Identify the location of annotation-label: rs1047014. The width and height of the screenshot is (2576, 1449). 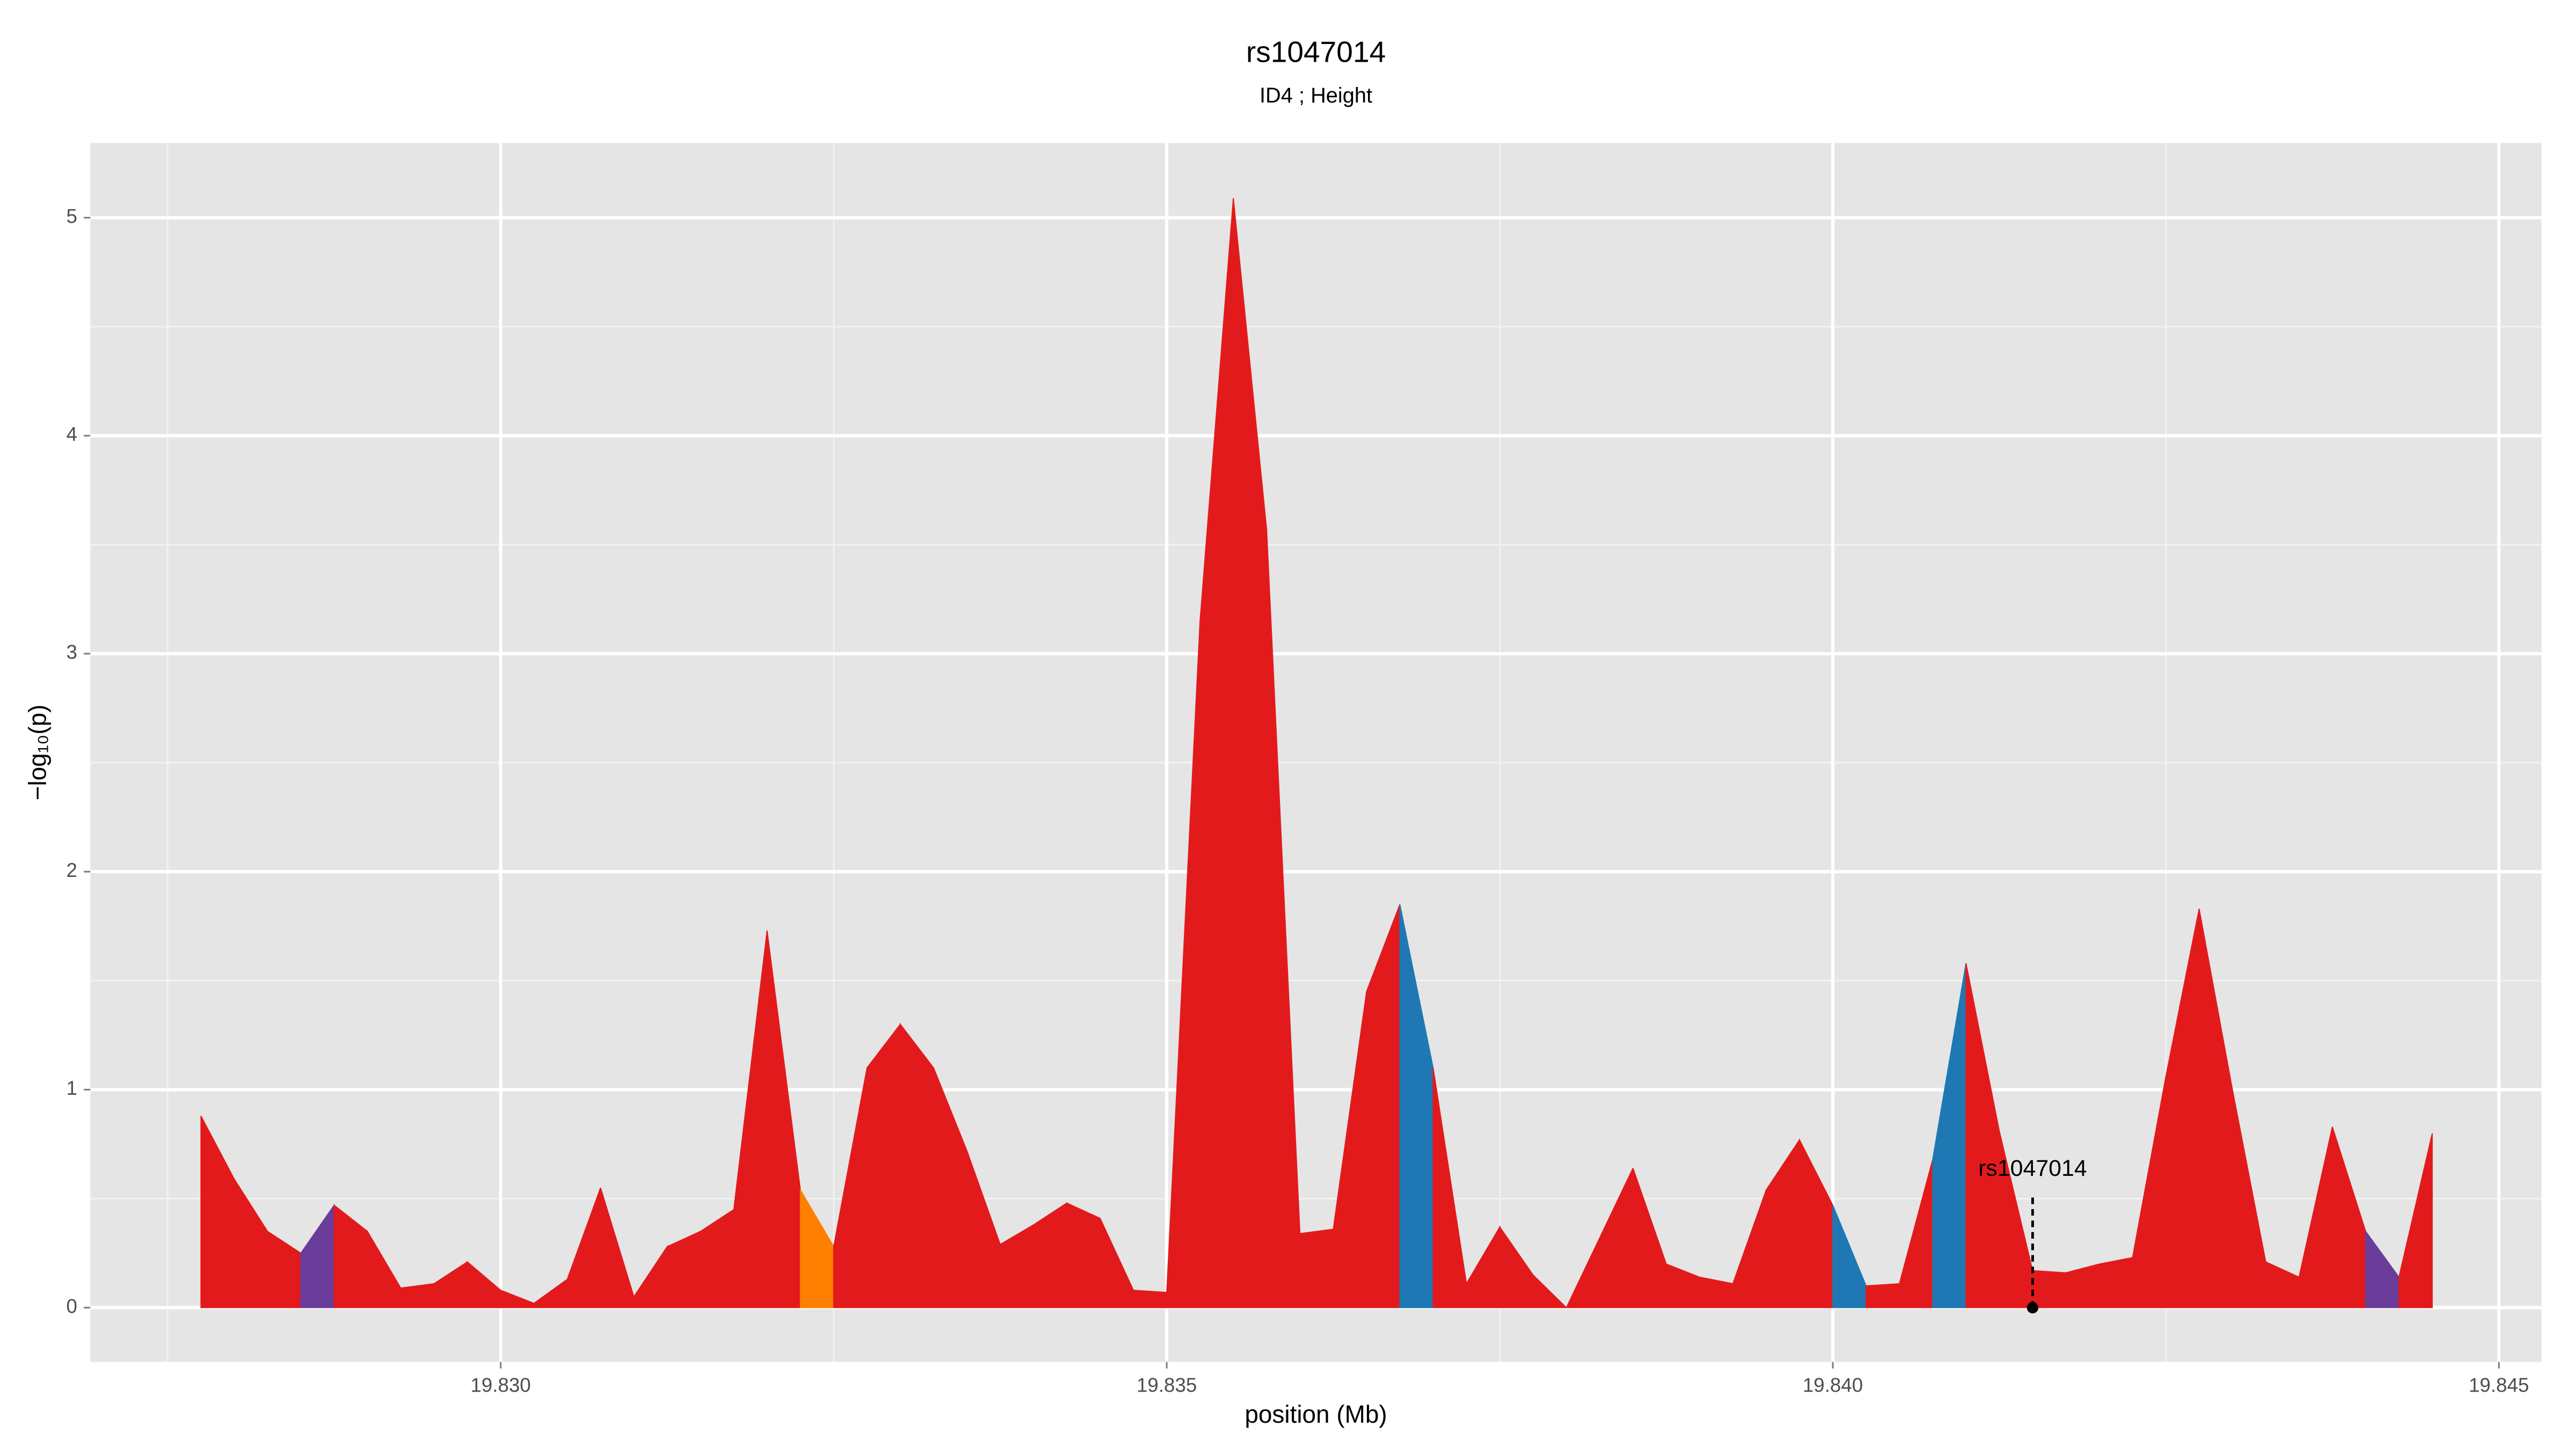
(2032, 1168).